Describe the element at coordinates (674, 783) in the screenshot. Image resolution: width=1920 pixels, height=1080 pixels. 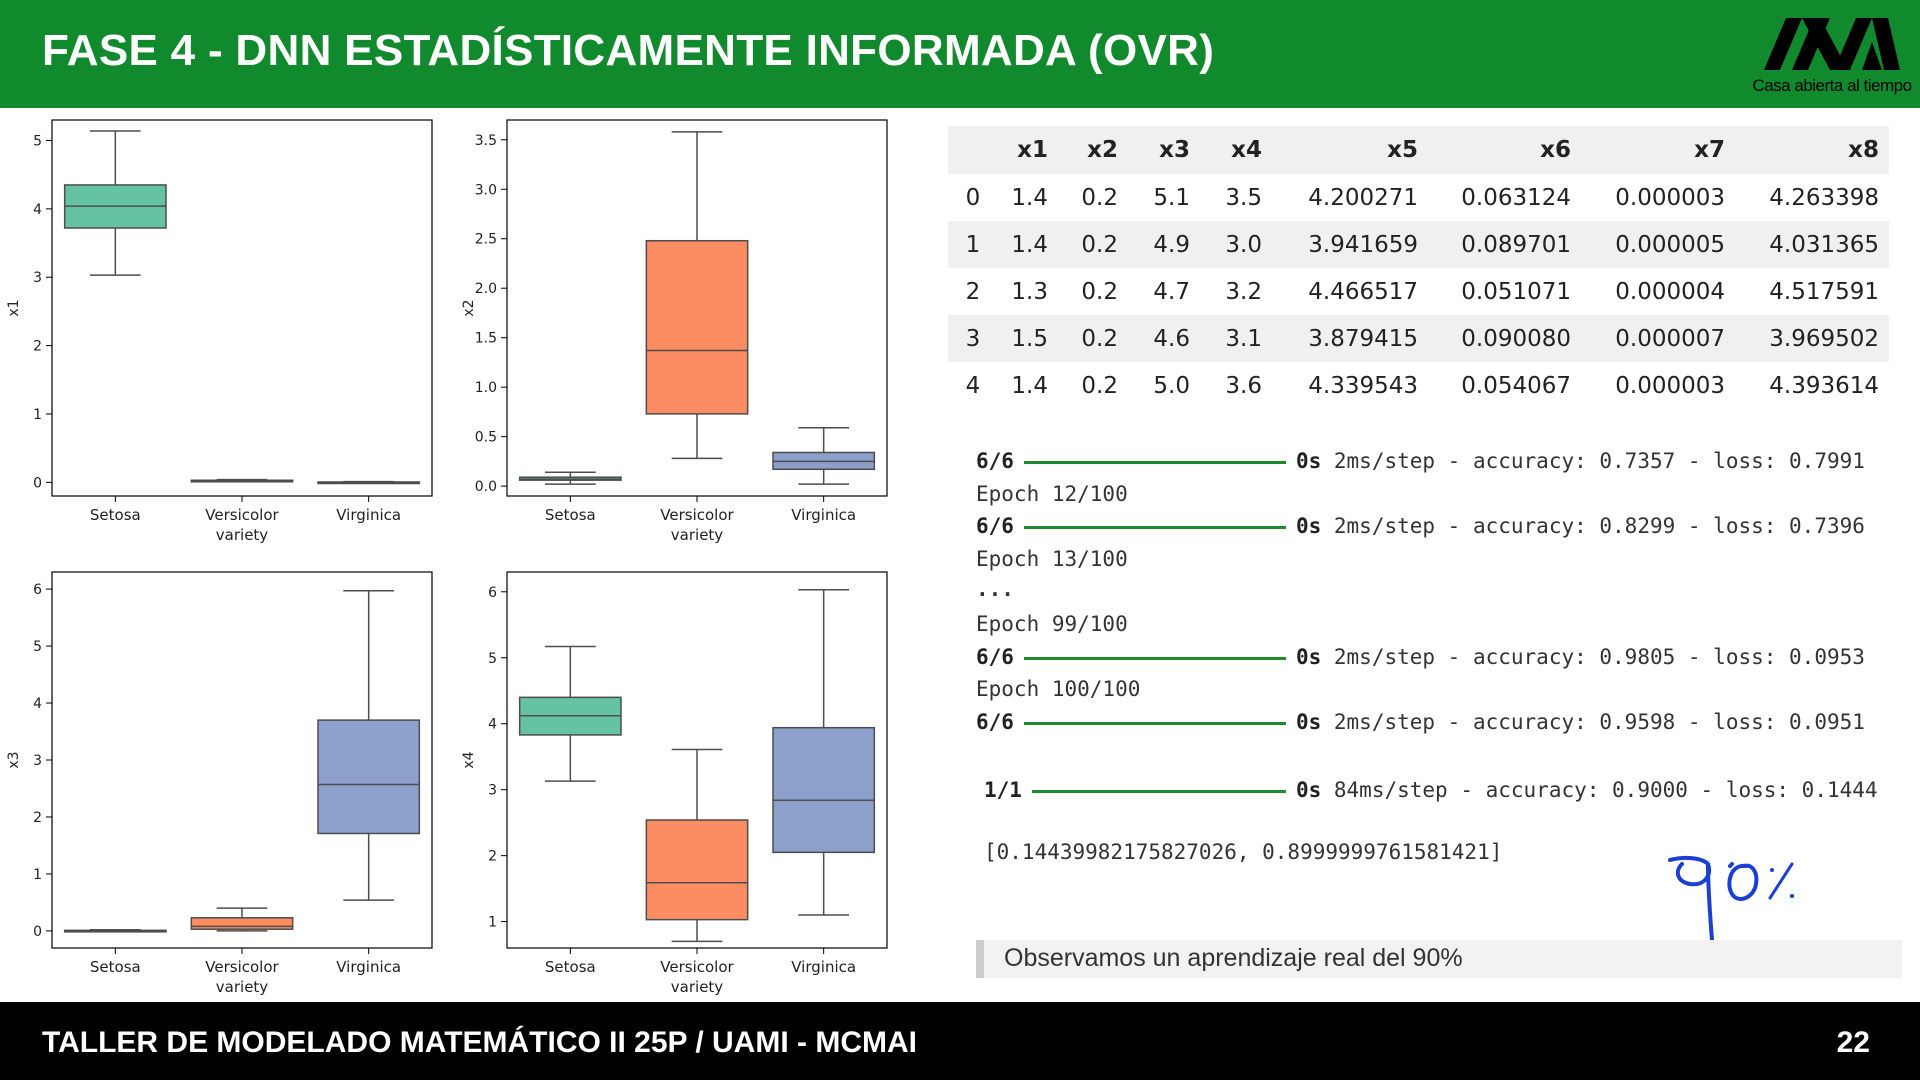
I see `boxplot-svg: 1 2 3 4 5 6 x4 Setosa Versicolor Virginica variety` at that location.